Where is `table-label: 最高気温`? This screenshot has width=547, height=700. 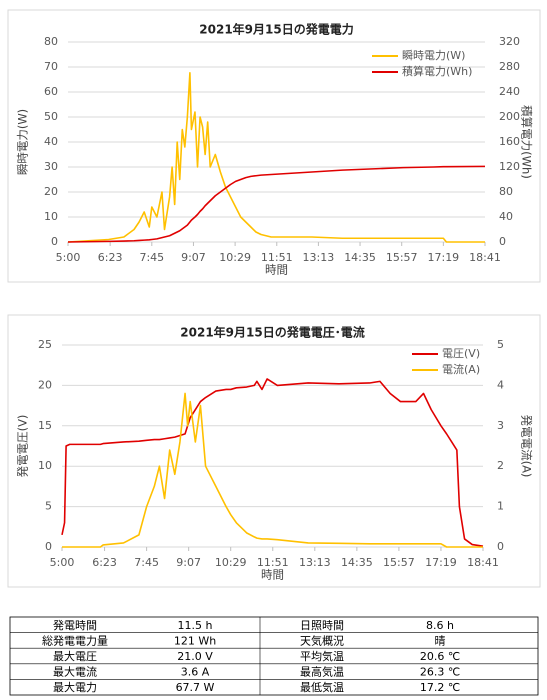
table-label: 最高気温 is located at coordinates (322, 672).